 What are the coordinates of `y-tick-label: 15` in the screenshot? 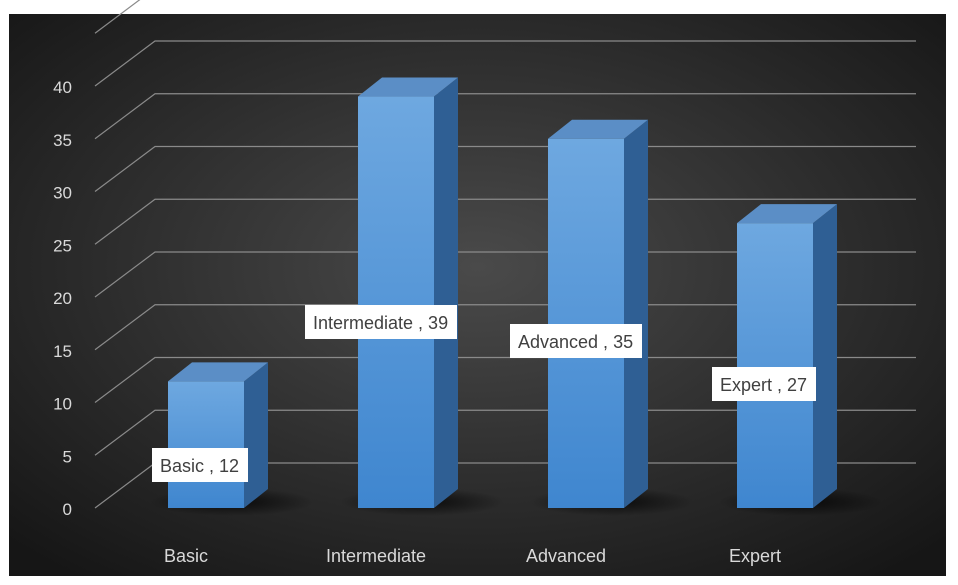 It's located at (62, 351).